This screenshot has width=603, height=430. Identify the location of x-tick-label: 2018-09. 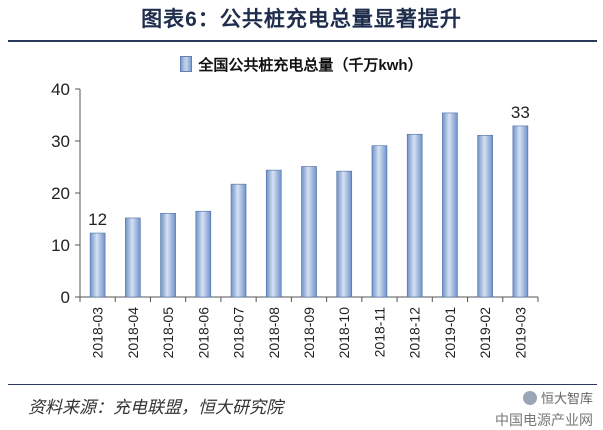
(309, 333).